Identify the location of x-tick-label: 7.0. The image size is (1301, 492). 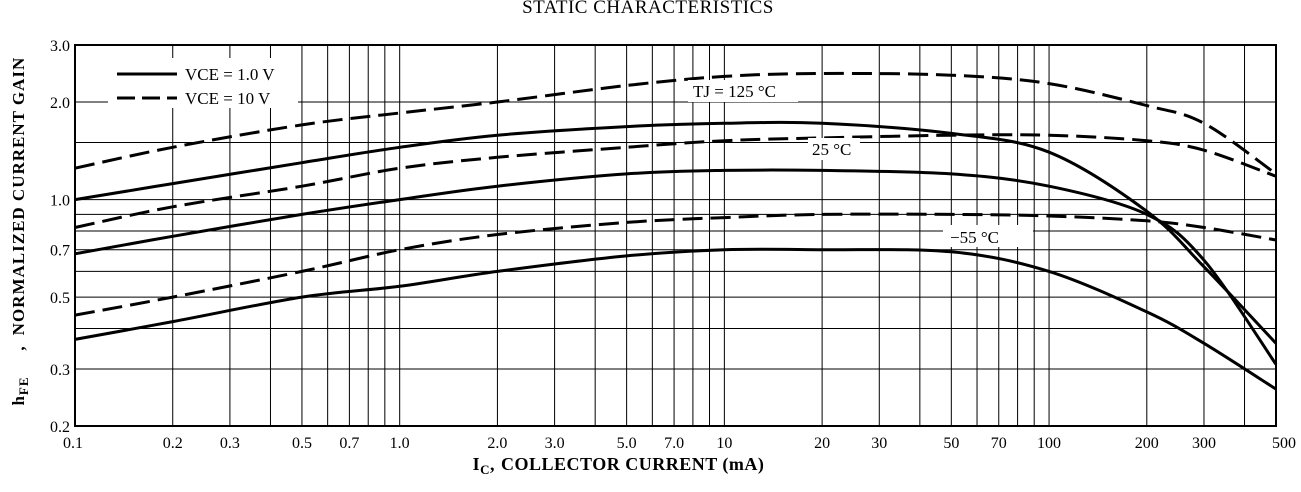
(674, 443).